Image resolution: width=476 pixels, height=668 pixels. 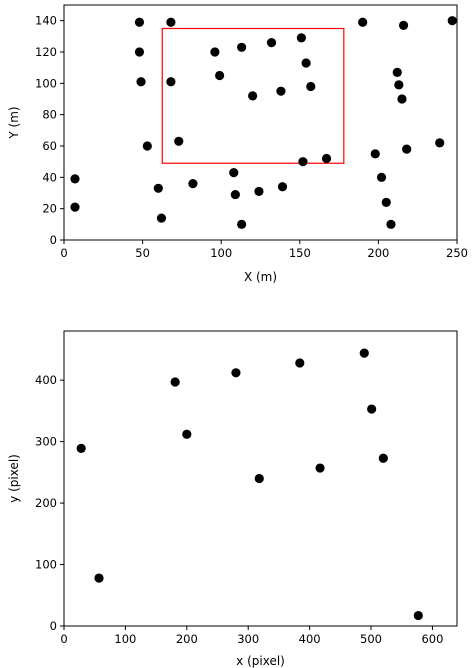 I want to click on y-tick-label: 40, so click(x=49, y=177).